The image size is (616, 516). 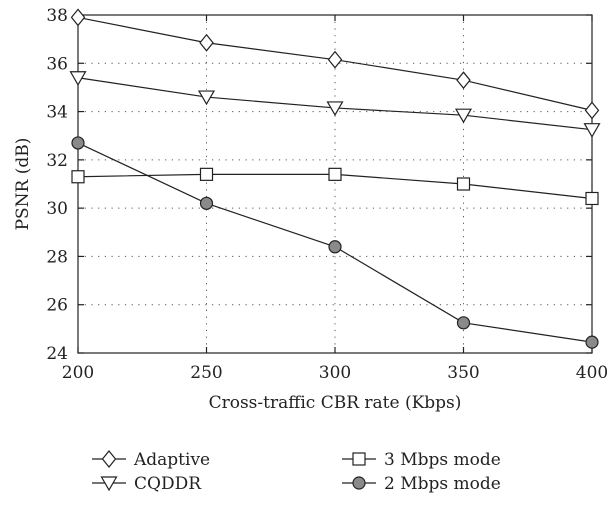 I want to click on x-tick-label: 300, so click(x=335, y=373).